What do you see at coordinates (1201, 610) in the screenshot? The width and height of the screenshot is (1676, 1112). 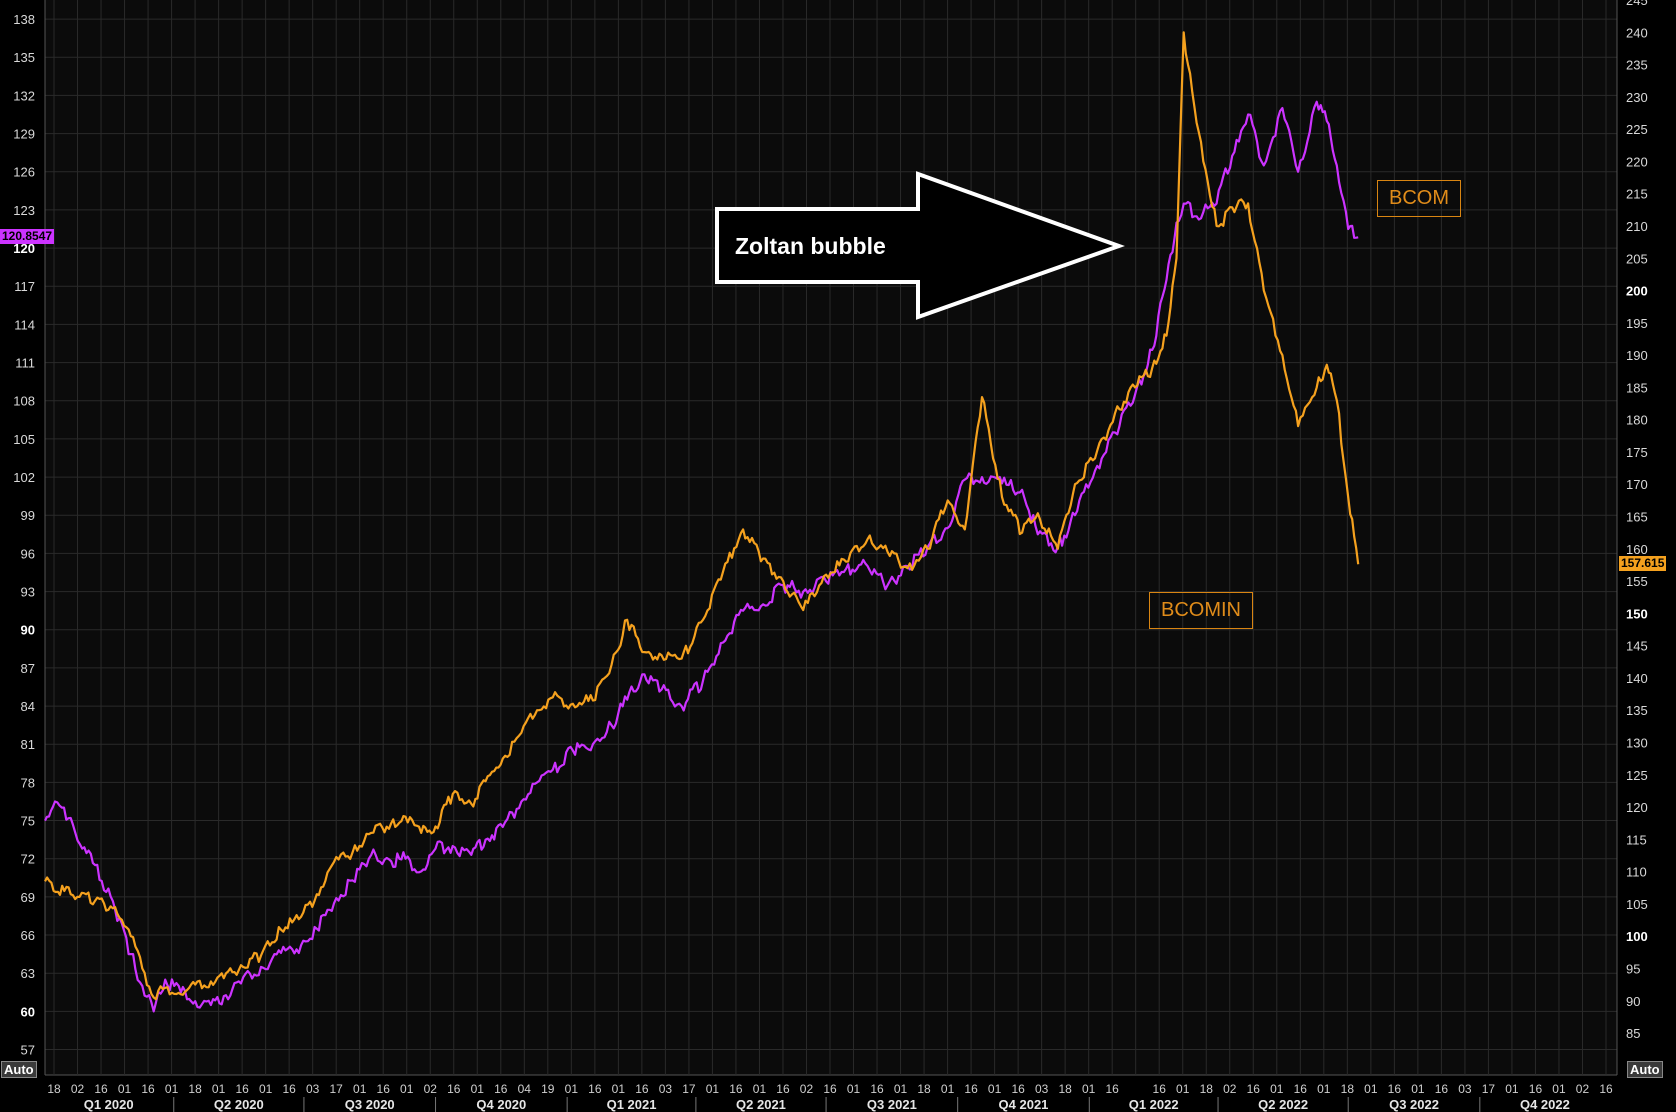 I see `legend-bcomin: BCOMIN` at bounding box center [1201, 610].